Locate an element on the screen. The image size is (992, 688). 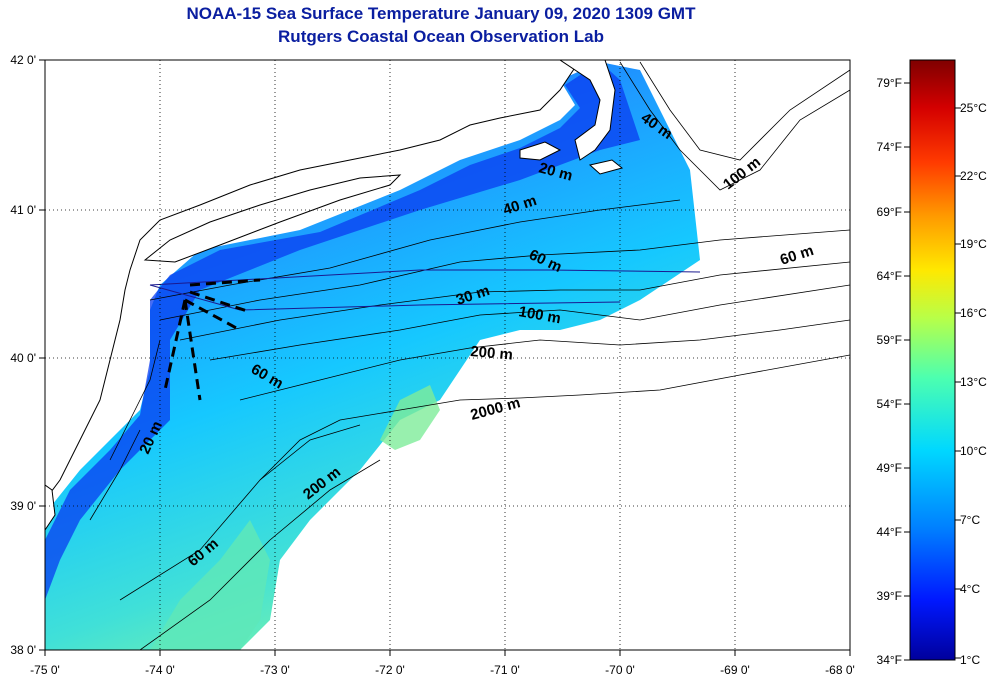
long-island is located at coordinates (272, 218).